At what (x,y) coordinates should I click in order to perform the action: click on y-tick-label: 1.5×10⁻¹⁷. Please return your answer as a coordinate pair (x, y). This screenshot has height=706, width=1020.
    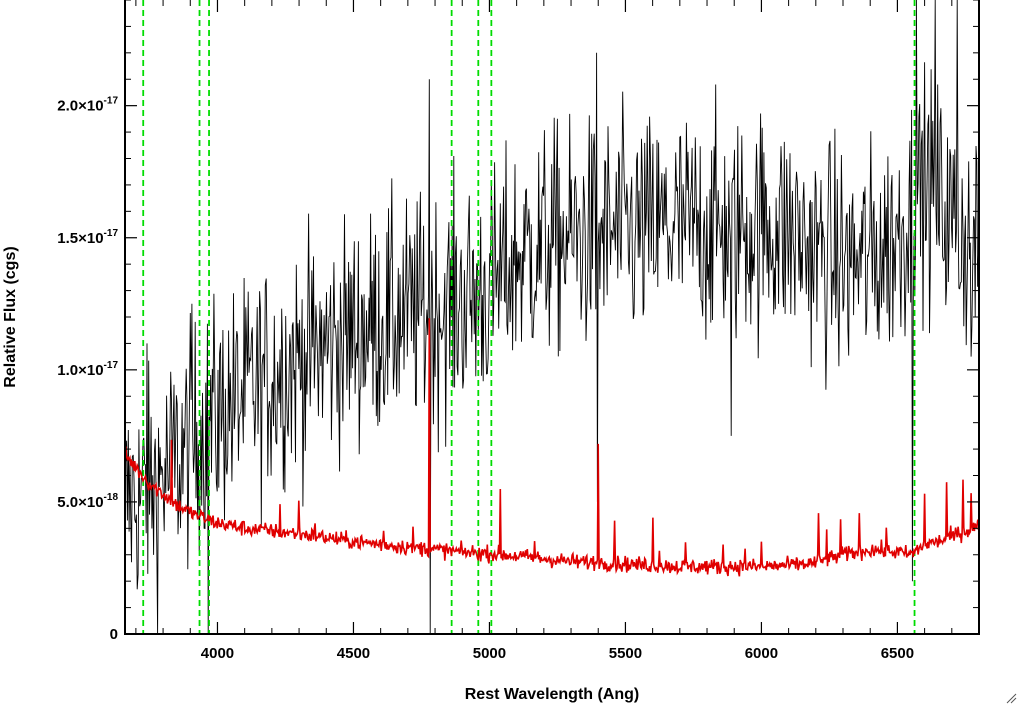
    Looking at the image, I should click on (87, 237).